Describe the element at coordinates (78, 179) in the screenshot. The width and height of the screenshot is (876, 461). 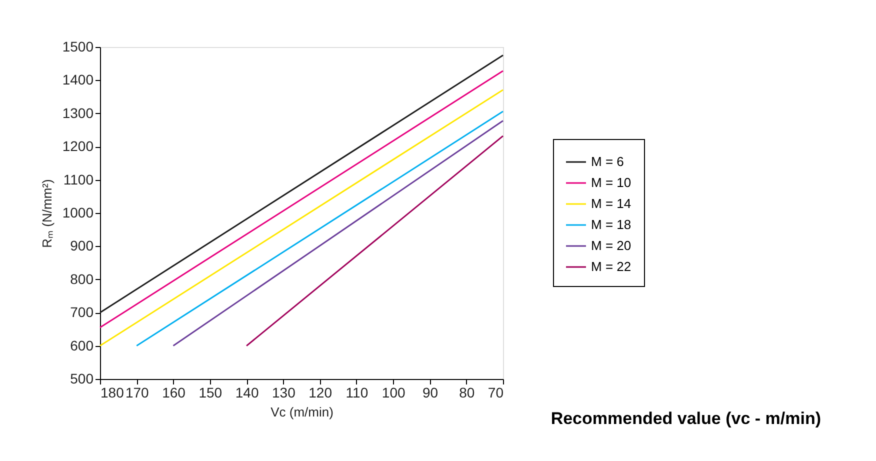
I see `y-tick-label: 1100` at that location.